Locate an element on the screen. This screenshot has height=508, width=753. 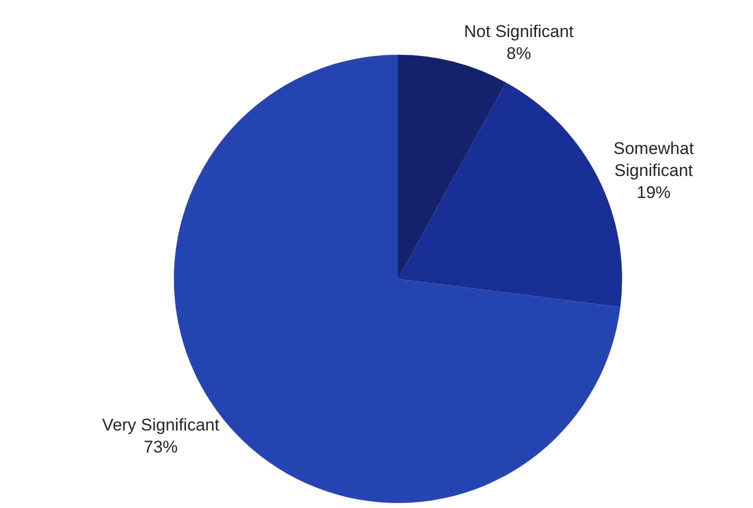
slice-label: Somewhat Significant is located at coordinates (653, 159).